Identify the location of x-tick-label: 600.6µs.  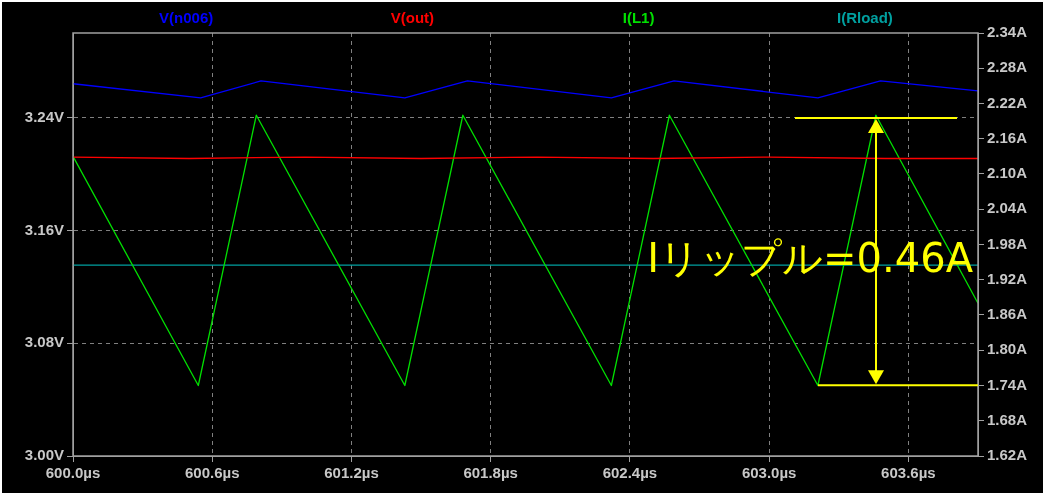
(212, 473).